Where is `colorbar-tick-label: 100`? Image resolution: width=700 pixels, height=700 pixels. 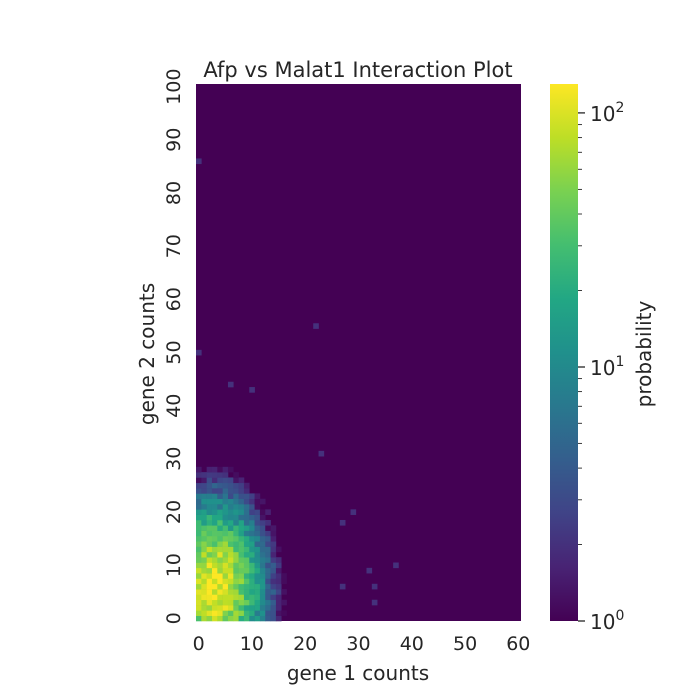
colorbar-tick-label: 100 is located at coordinates (607, 621).